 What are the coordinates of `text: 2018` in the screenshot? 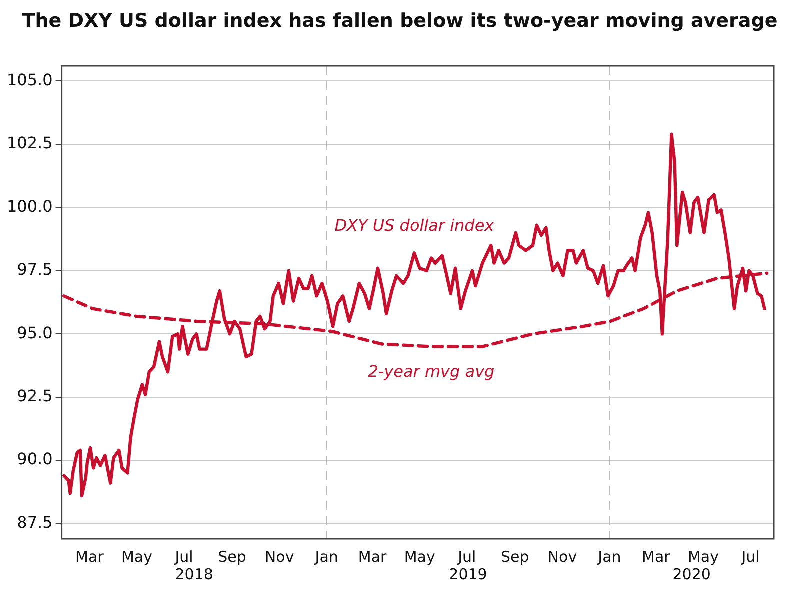 It's located at (194, 574).